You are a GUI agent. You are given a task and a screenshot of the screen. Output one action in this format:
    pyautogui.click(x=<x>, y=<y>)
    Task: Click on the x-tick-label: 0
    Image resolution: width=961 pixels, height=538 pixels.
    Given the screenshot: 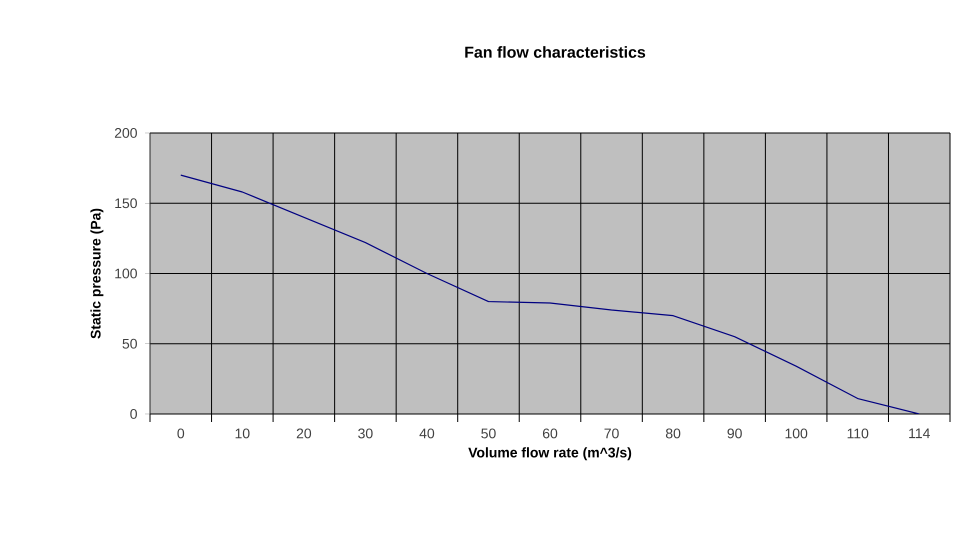 What is the action you would take?
    pyautogui.click(x=180, y=433)
    